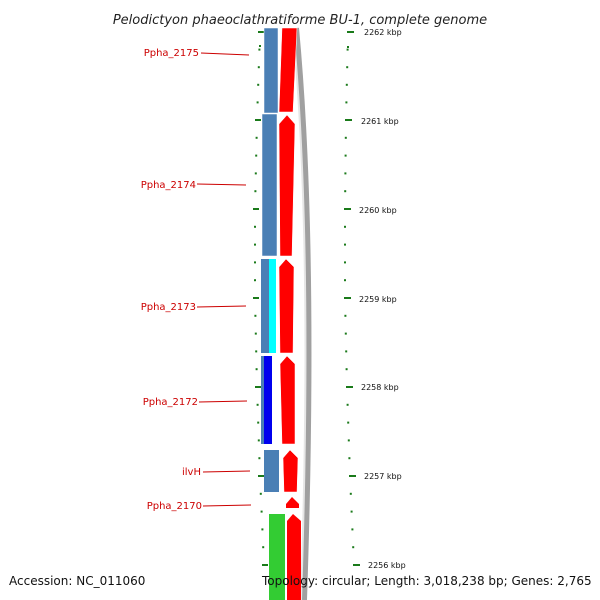 The height and width of the screenshot is (600, 600). What do you see at coordinates (171, 53) in the screenshot?
I see `gene-label-ppha-2175: Ppha_2175` at bounding box center [171, 53].